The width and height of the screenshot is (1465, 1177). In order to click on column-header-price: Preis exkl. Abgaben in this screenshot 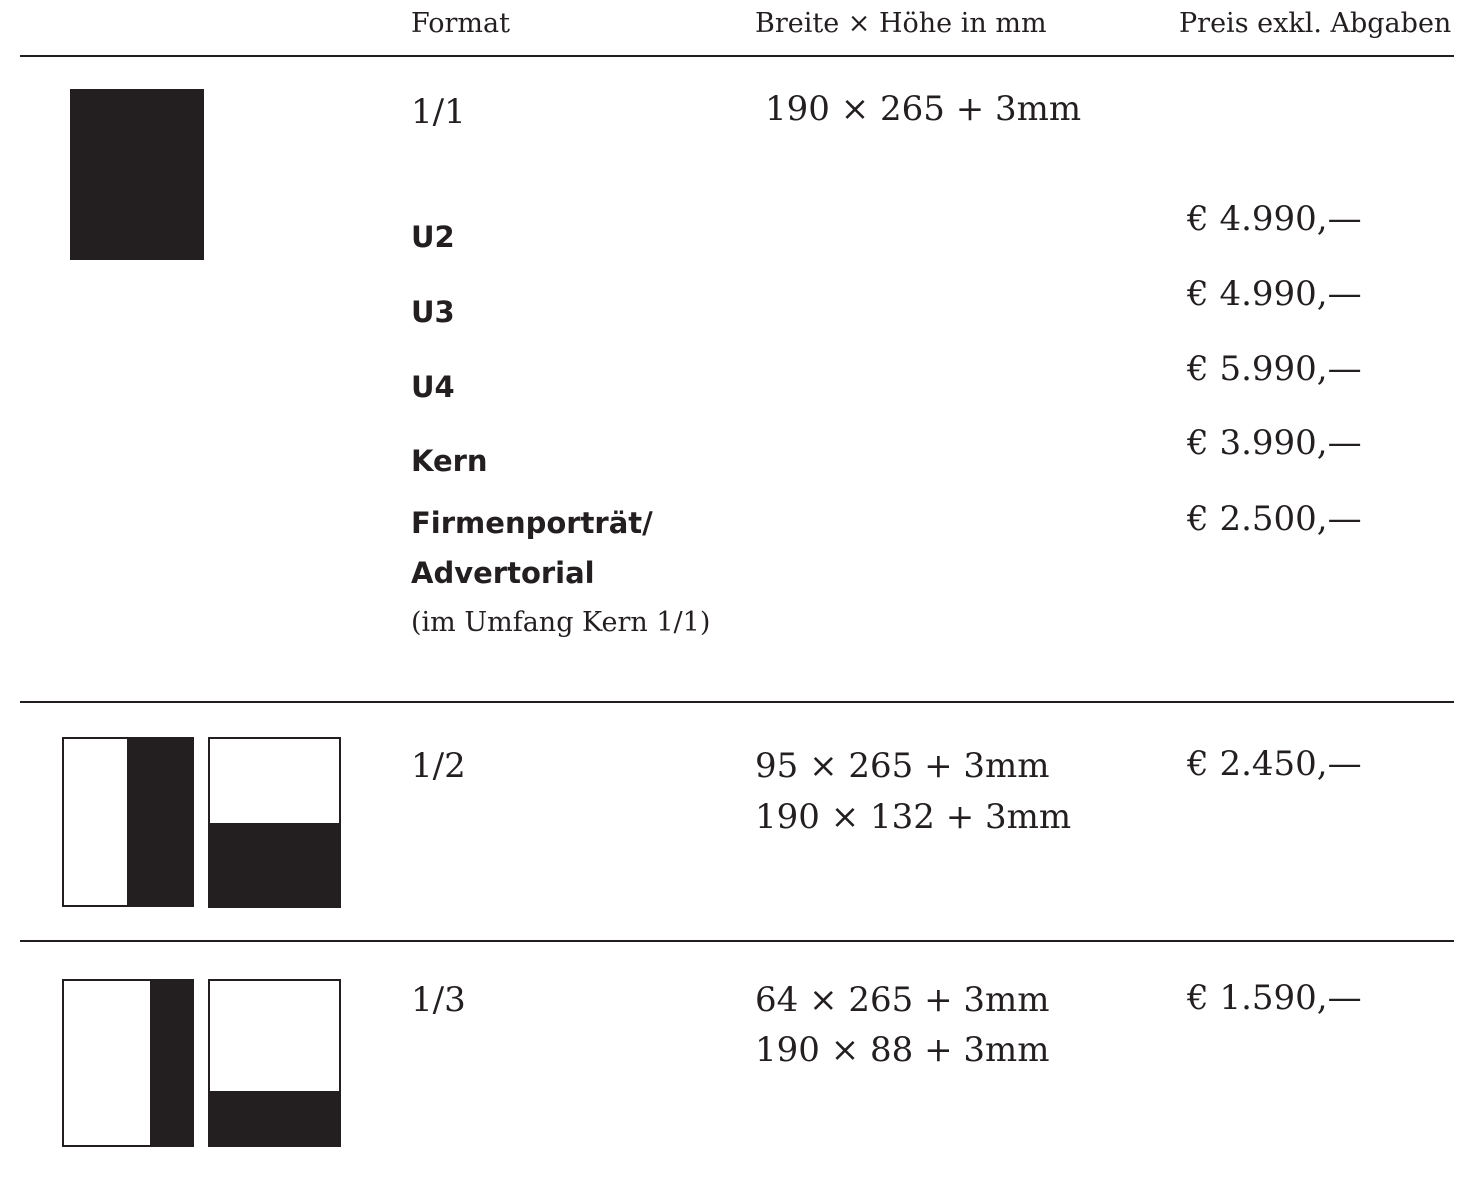, I will do `click(1315, 23)`.